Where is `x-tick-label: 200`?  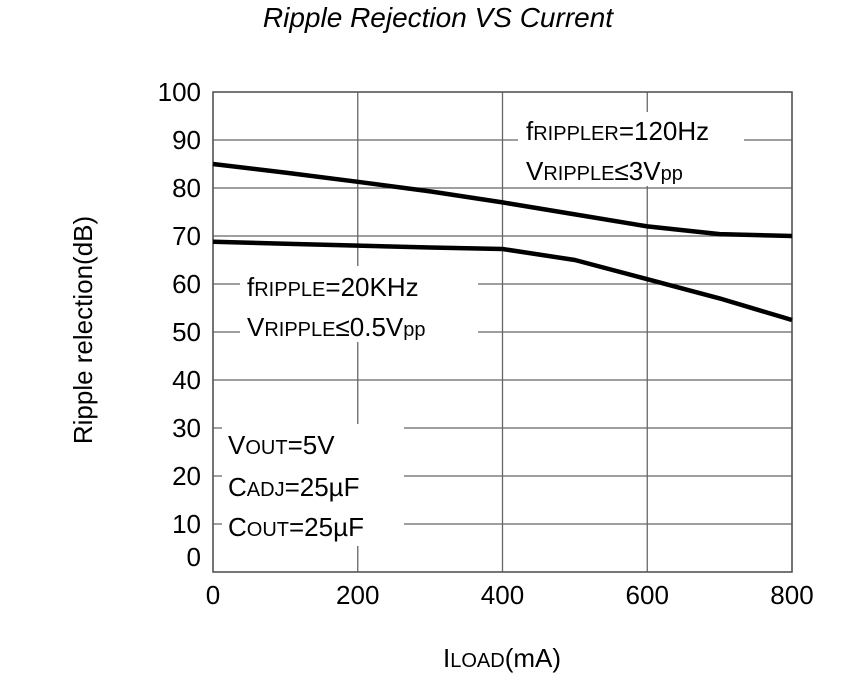
x-tick-label: 200 is located at coordinates (357, 595).